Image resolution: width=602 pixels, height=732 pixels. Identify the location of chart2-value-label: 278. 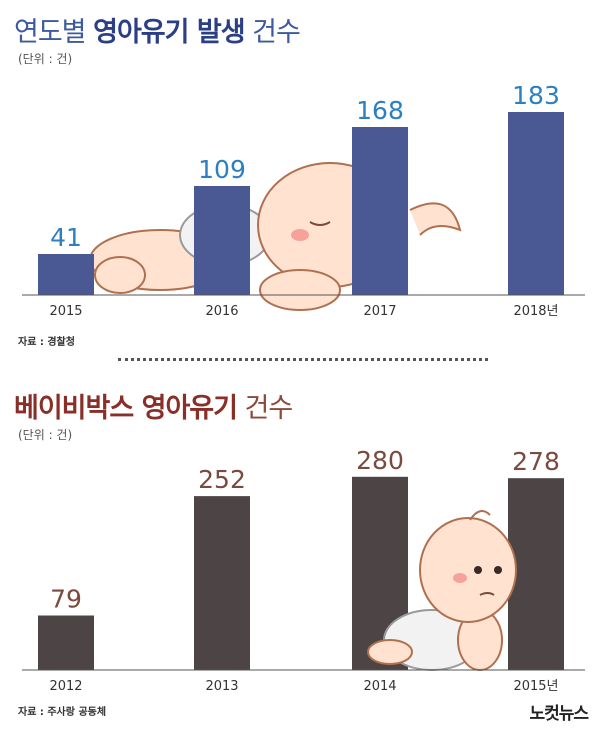
(536, 461).